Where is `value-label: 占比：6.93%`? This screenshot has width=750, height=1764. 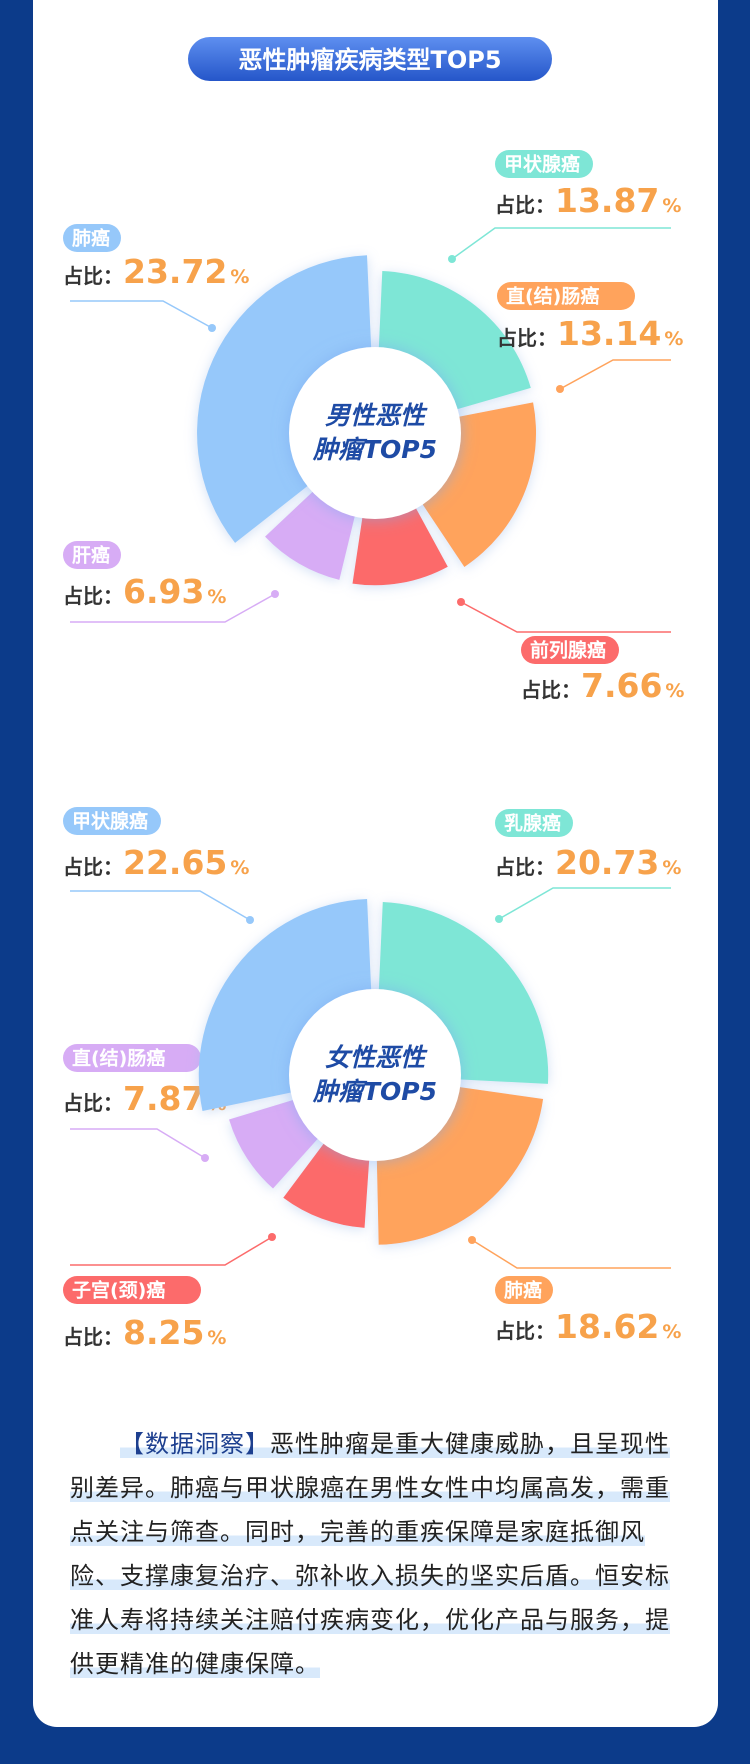
value-label: 占比：6.93% is located at coordinates (144, 591).